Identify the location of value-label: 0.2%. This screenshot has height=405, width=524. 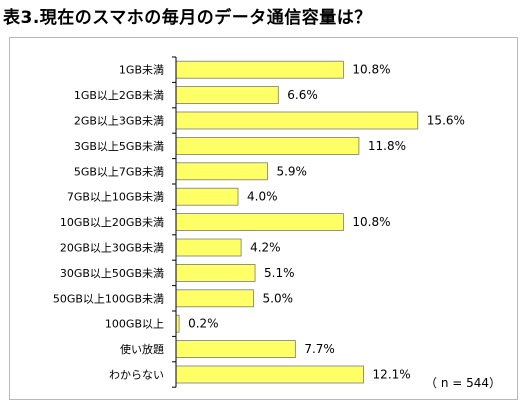
(203, 324).